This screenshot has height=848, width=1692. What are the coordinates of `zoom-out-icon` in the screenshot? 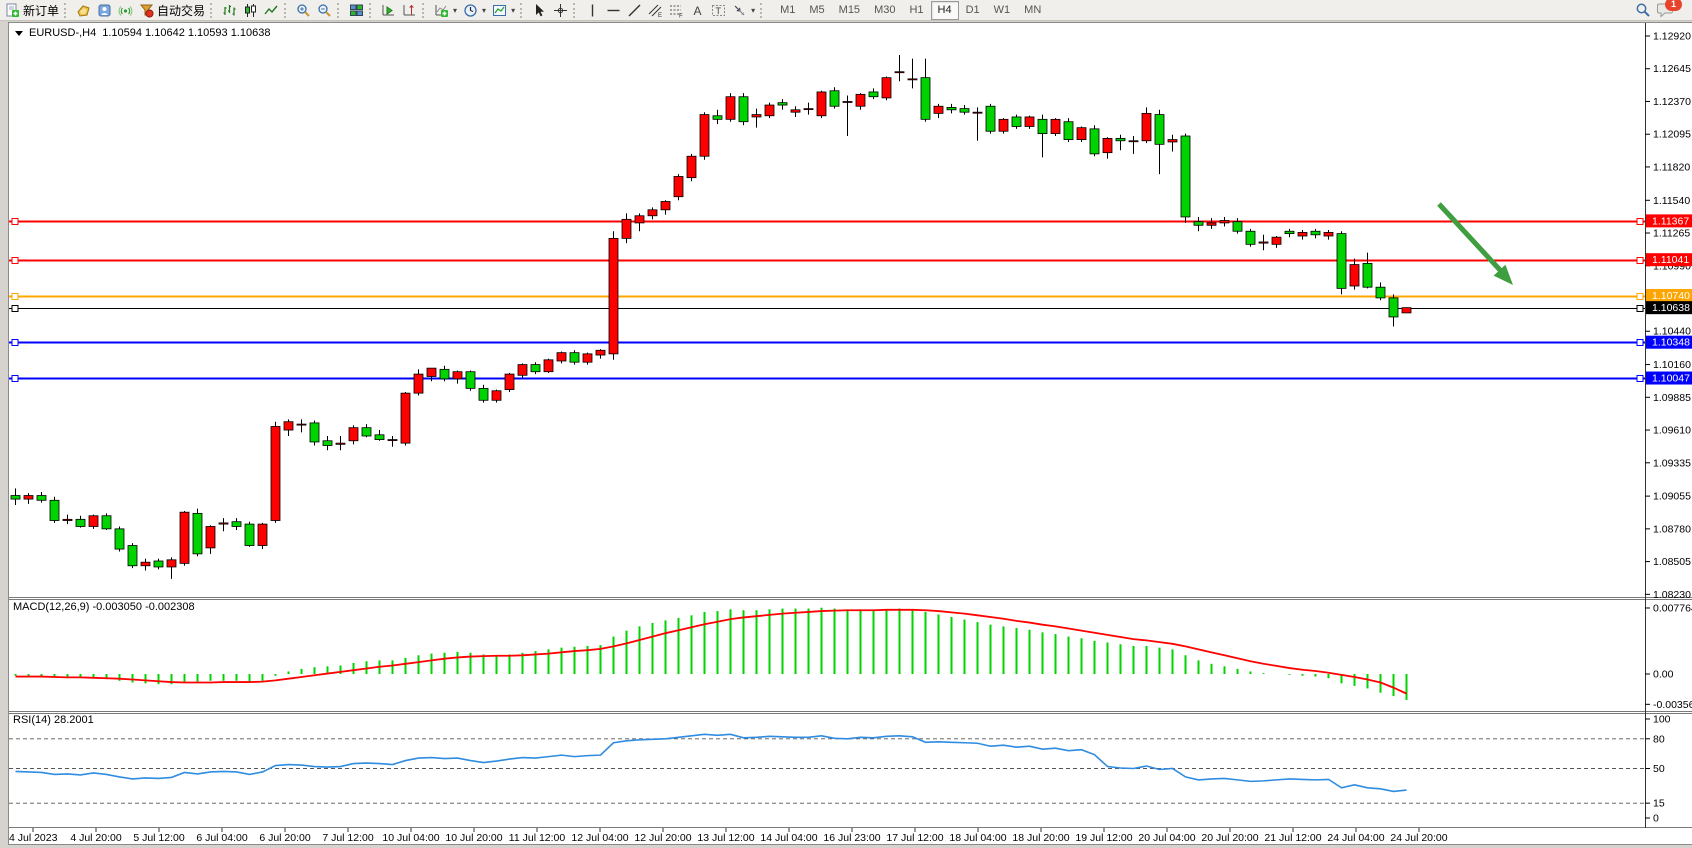 It's located at (324, 10).